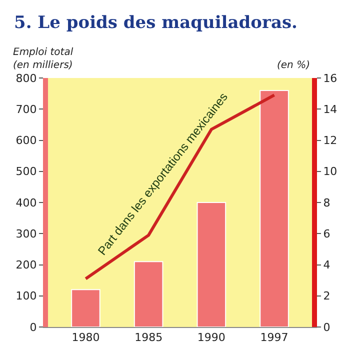 Image resolution: width=350 pixels, height=359 pixels. I want to click on y-tick-label: 0, so click(33, 327).